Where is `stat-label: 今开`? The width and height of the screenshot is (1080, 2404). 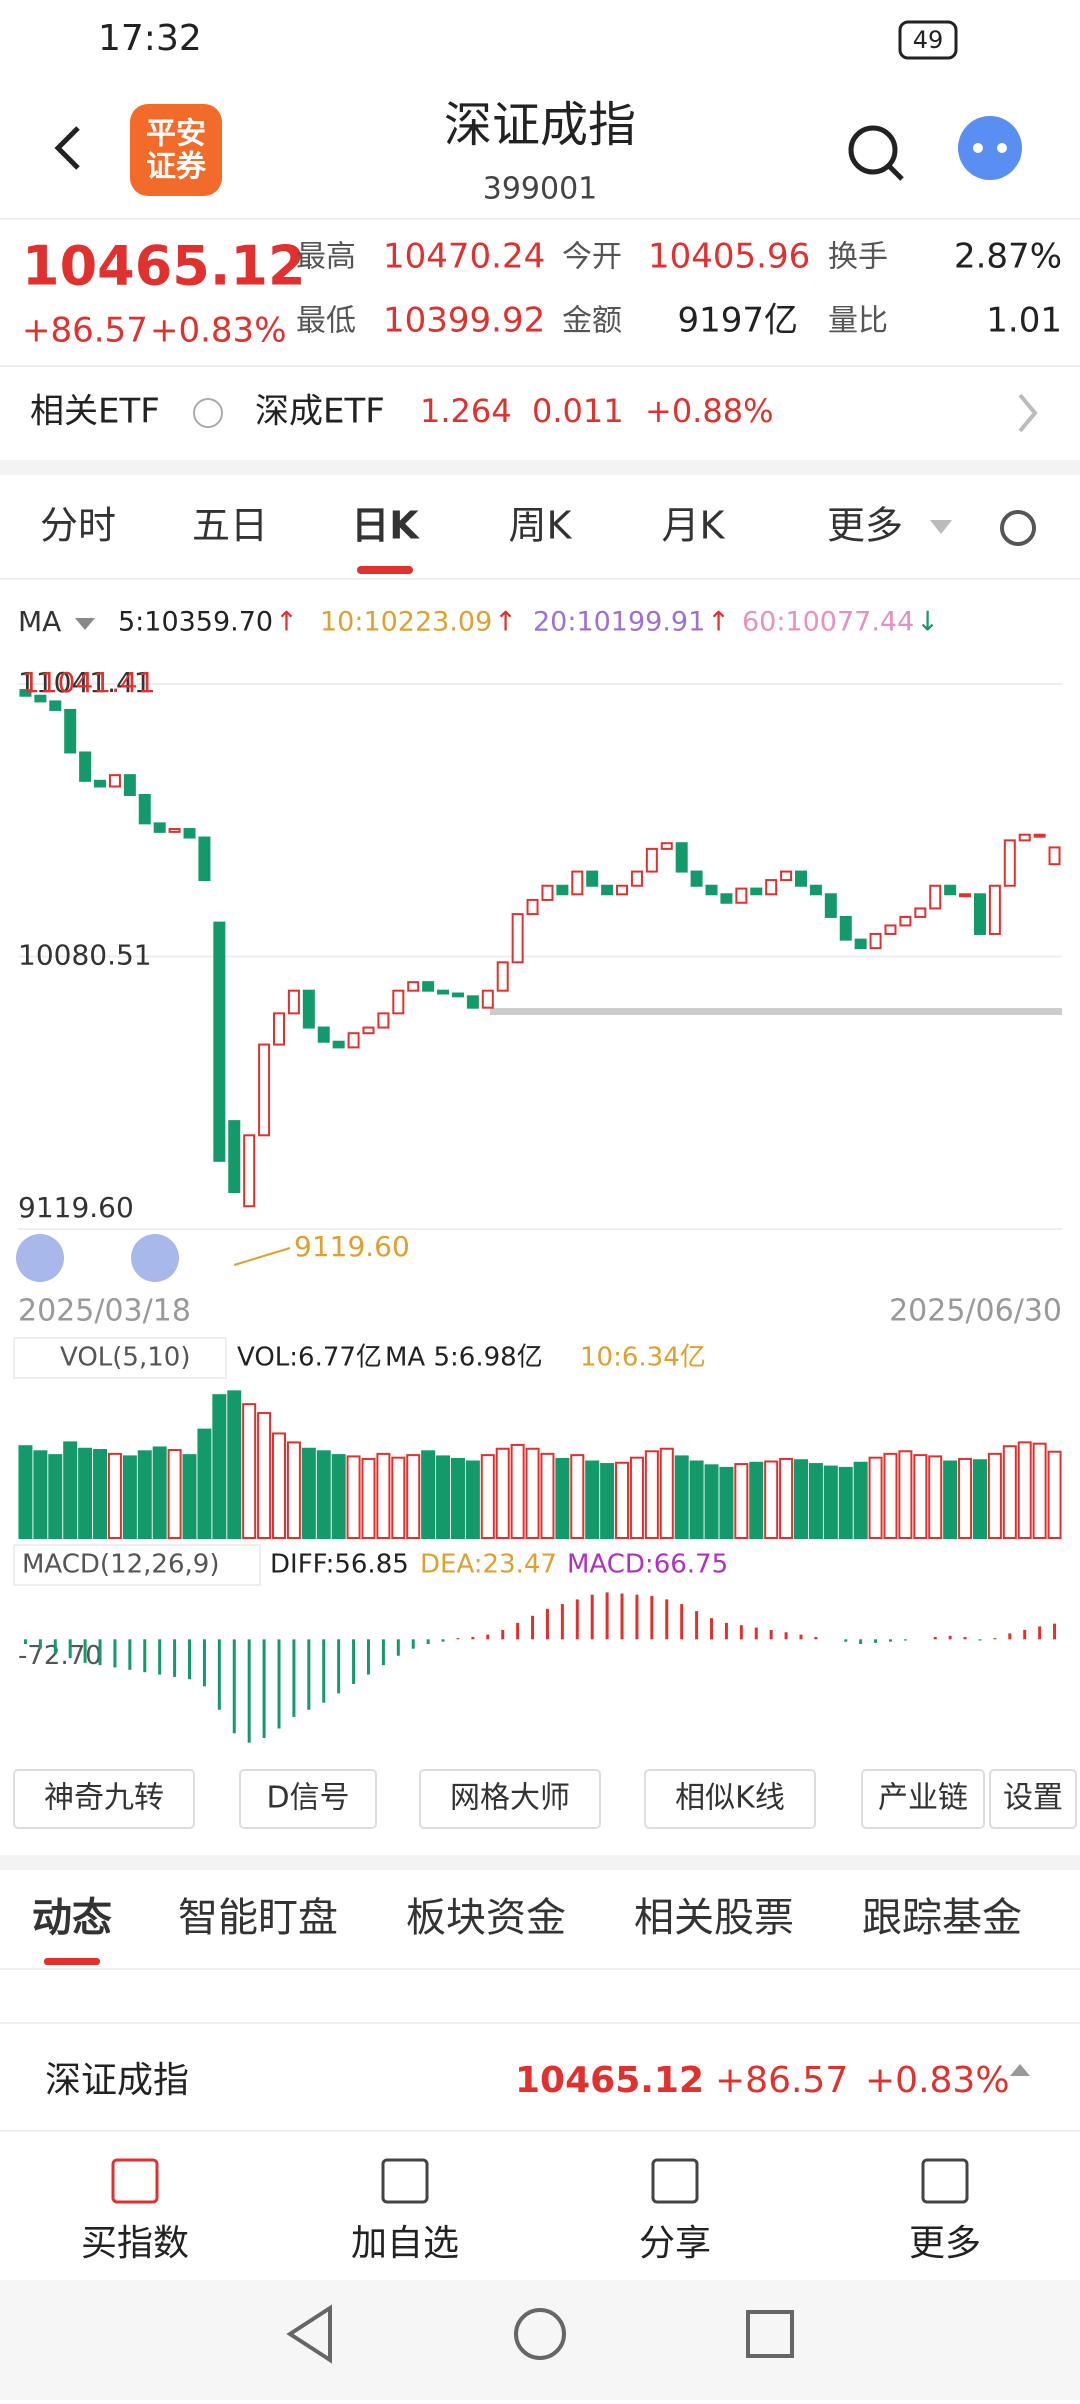
stat-label: 今开 is located at coordinates (592, 257).